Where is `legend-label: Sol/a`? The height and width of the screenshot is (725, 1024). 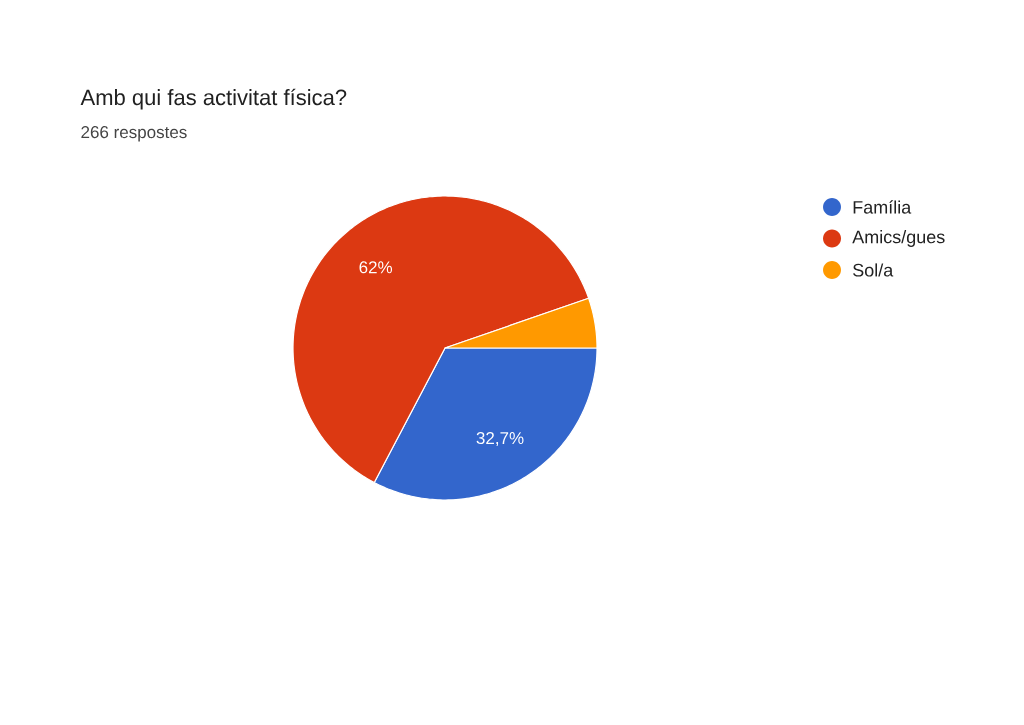 legend-label: Sol/a is located at coordinates (873, 270).